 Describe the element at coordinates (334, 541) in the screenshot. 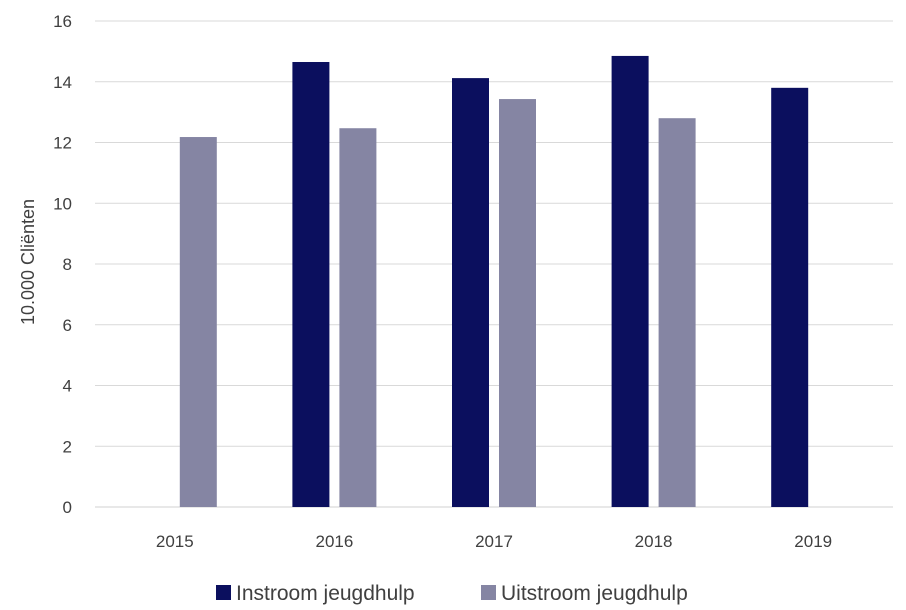

I see `x-tick-label: 2016` at that location.